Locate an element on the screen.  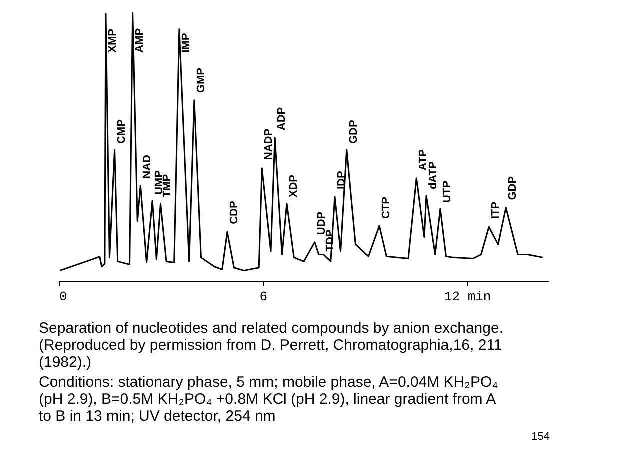
annotation: dATP is located at coordinates (434, 176).